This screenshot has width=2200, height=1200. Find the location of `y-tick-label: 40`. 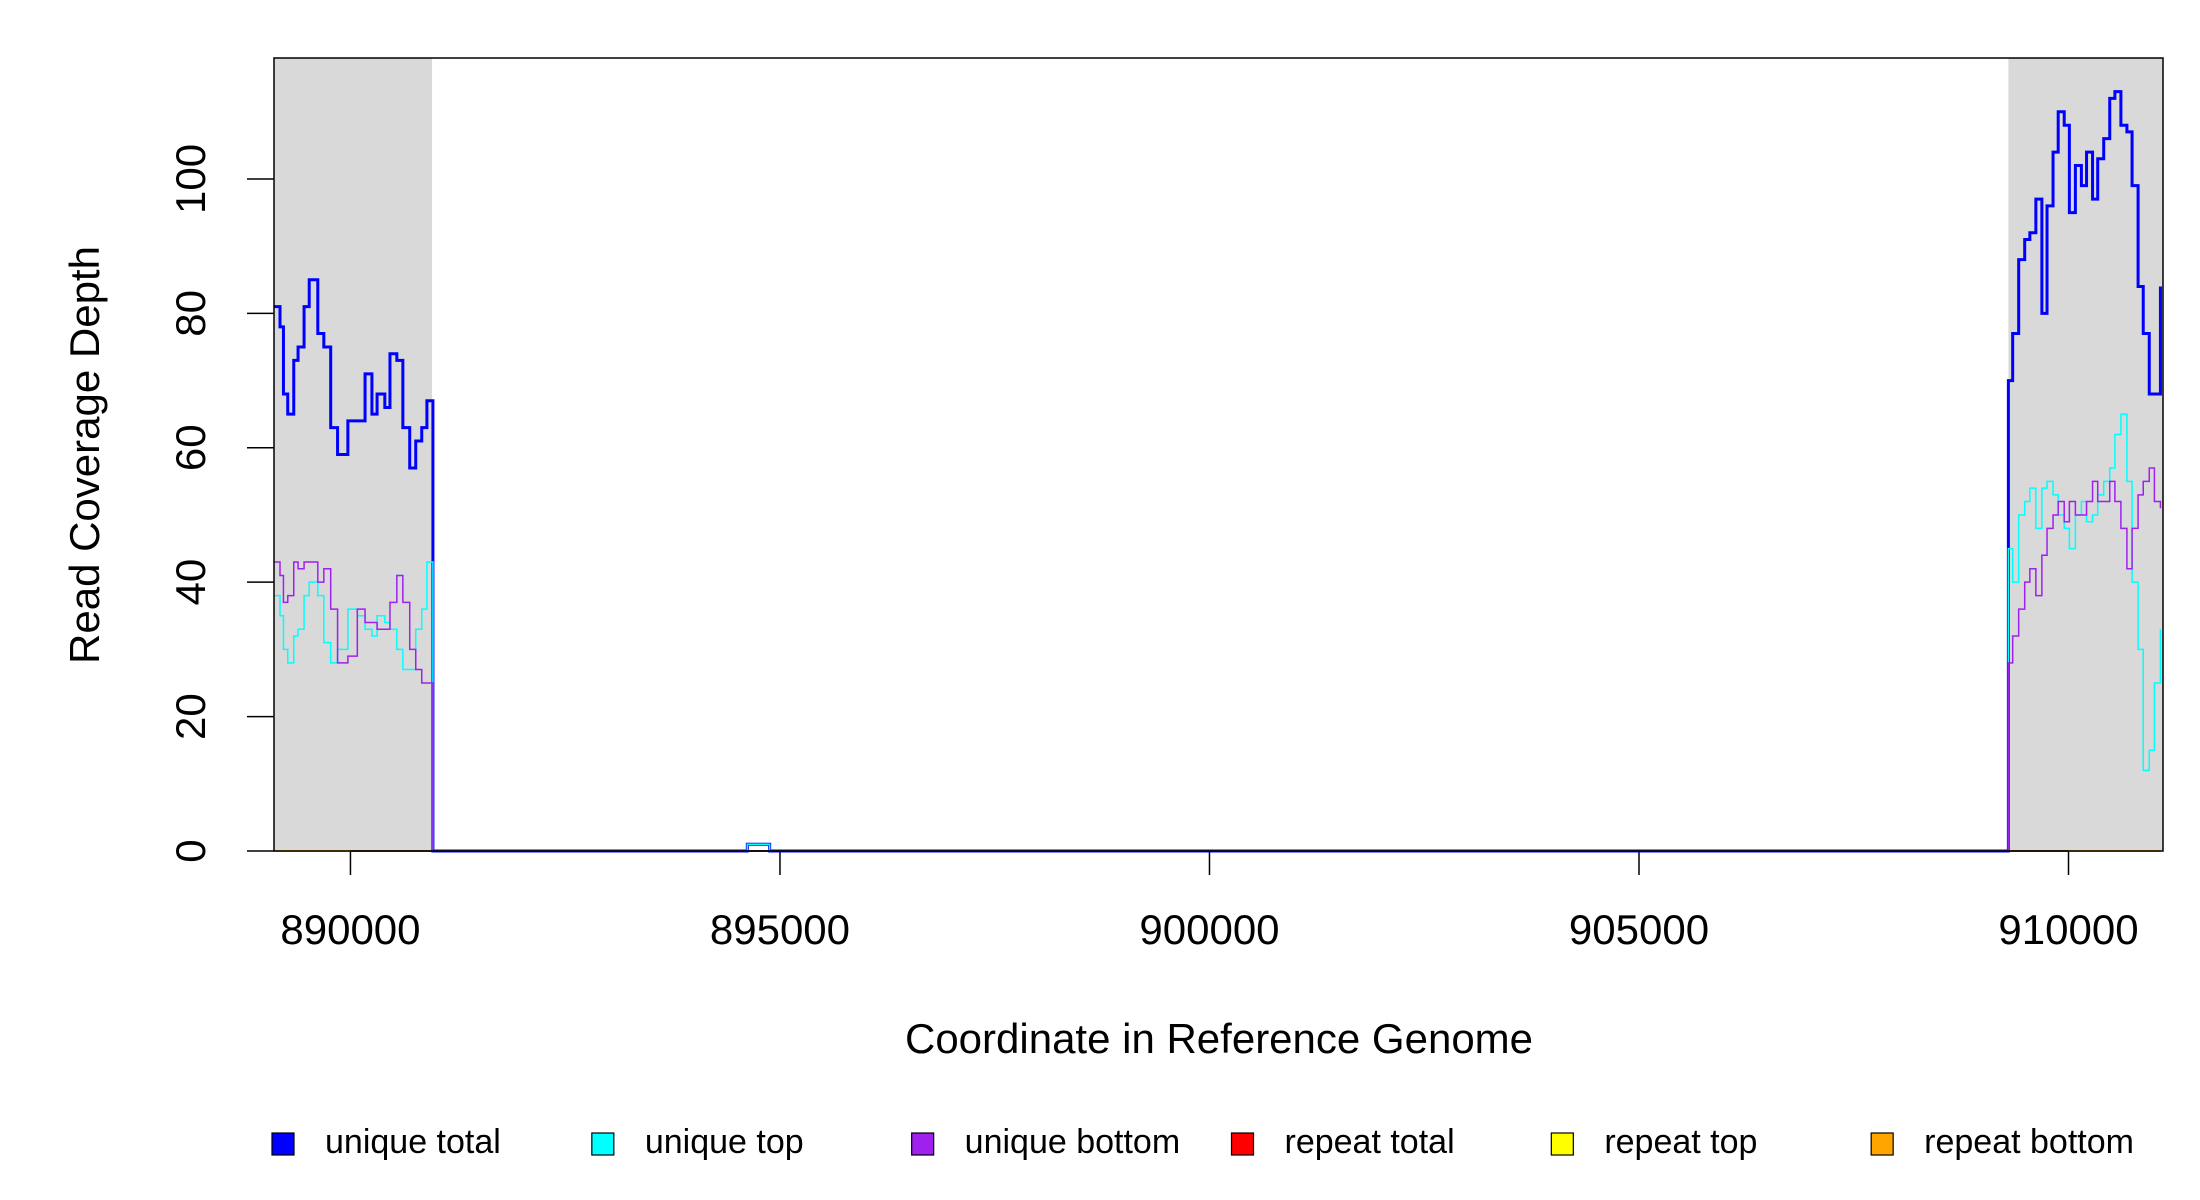

y-tick-label: 40 is located at coordinates (190, 582).